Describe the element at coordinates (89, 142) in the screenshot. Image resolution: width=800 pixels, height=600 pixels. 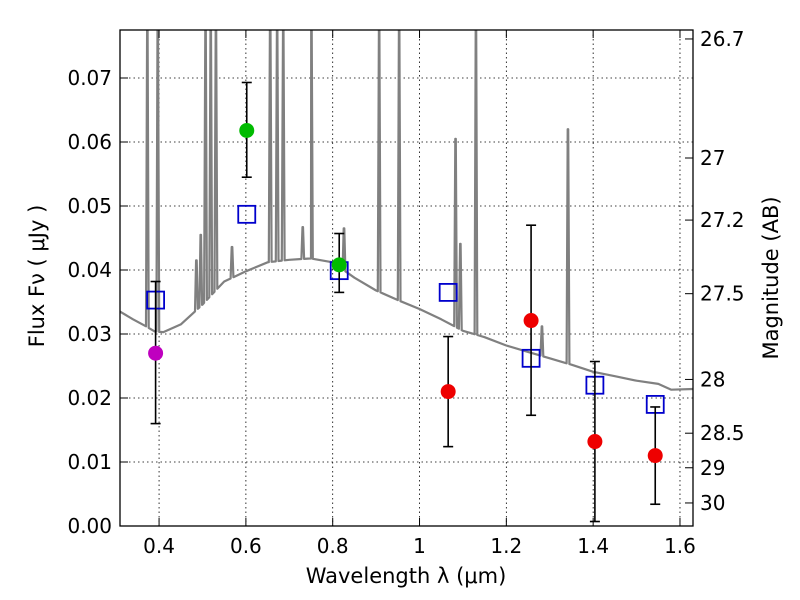
I see `y-tick-label: 0.06` at that location.